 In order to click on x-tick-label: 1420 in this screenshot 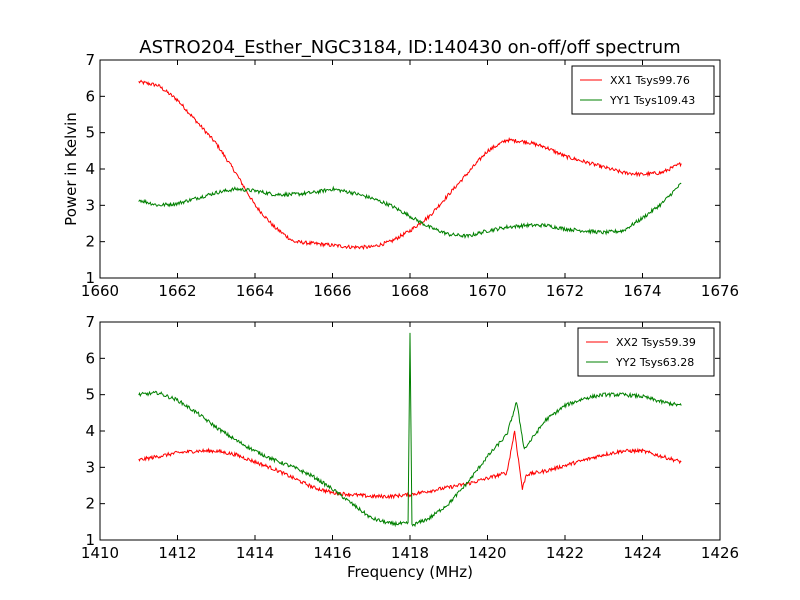, I will do `click(487, 553)`.